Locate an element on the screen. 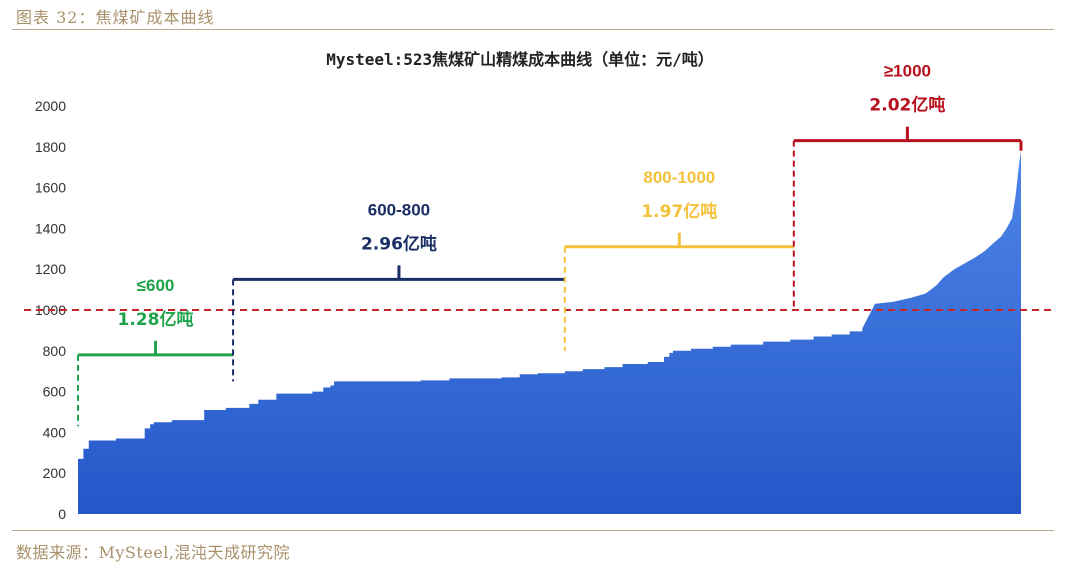 Image resolution: width=1070 pixels, height=566 pixels. y-tick-label: 400 is located at coordinates (55, 432).